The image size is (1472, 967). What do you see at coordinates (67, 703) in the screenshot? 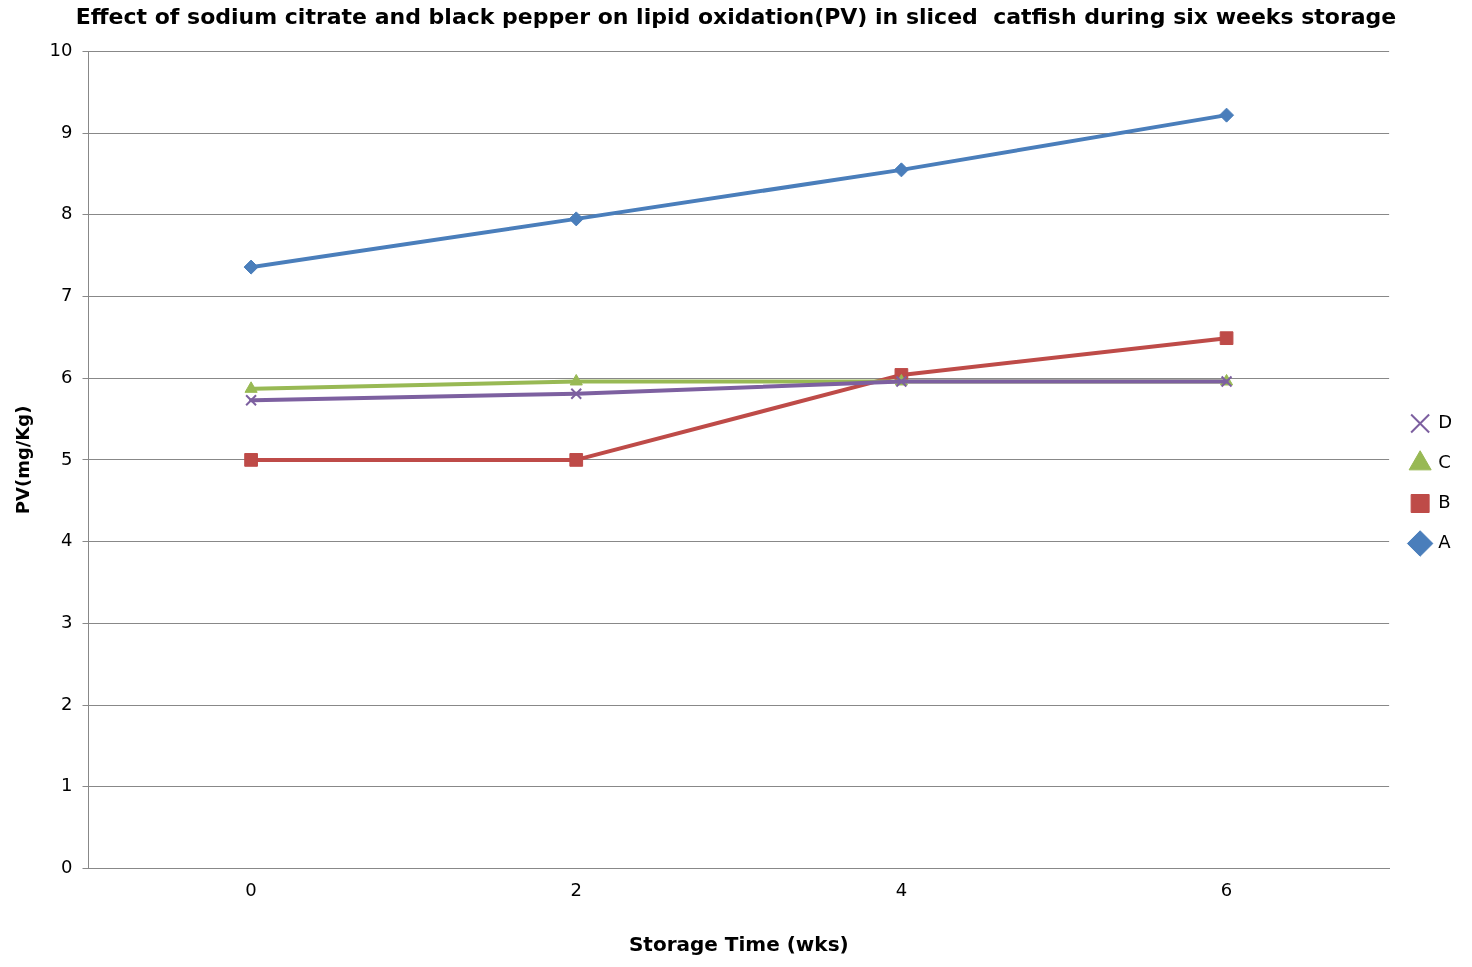
I see `y-tick-label: 2` at bounding box center [67, 703].